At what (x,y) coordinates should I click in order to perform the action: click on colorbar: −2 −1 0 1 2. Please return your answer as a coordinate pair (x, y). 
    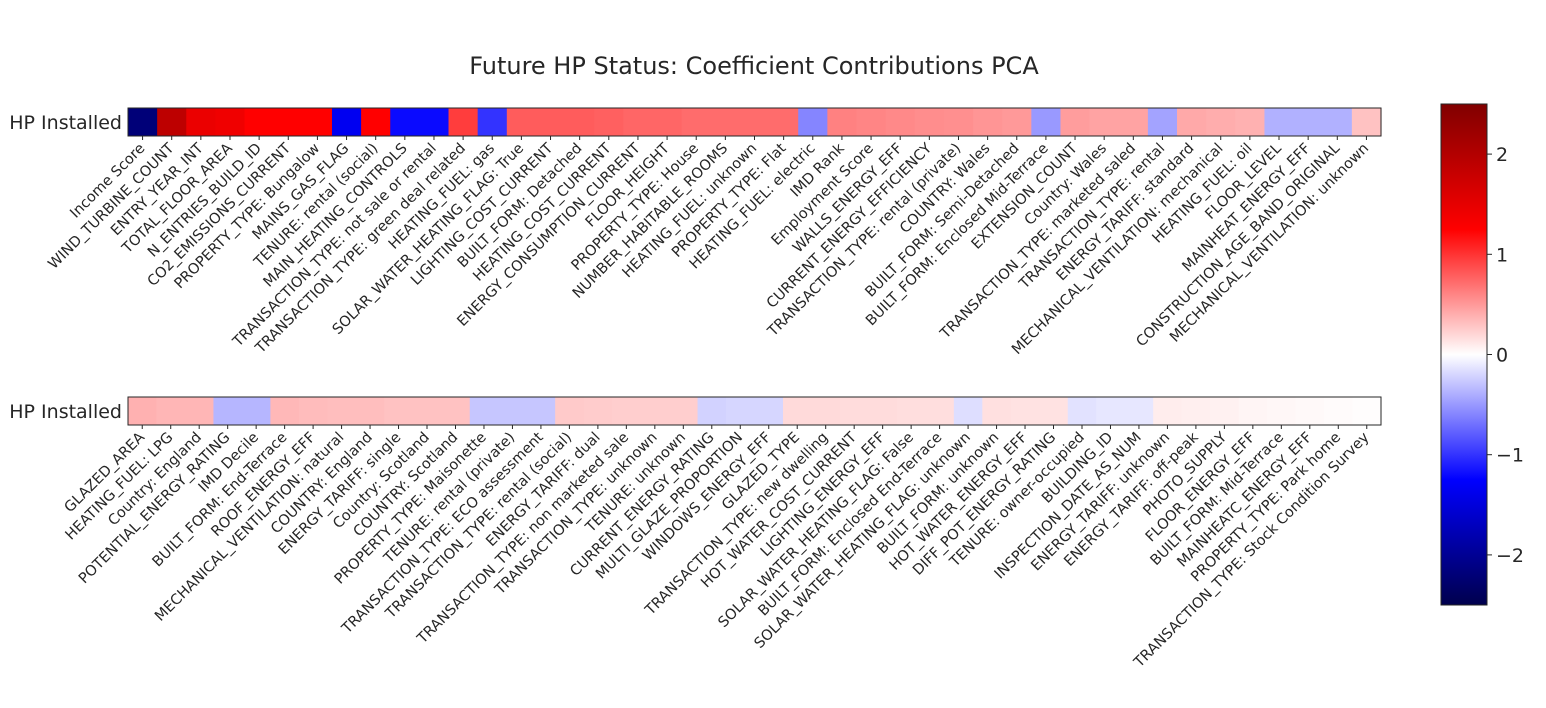
    Looking at the image, I should click on (1482, 354).